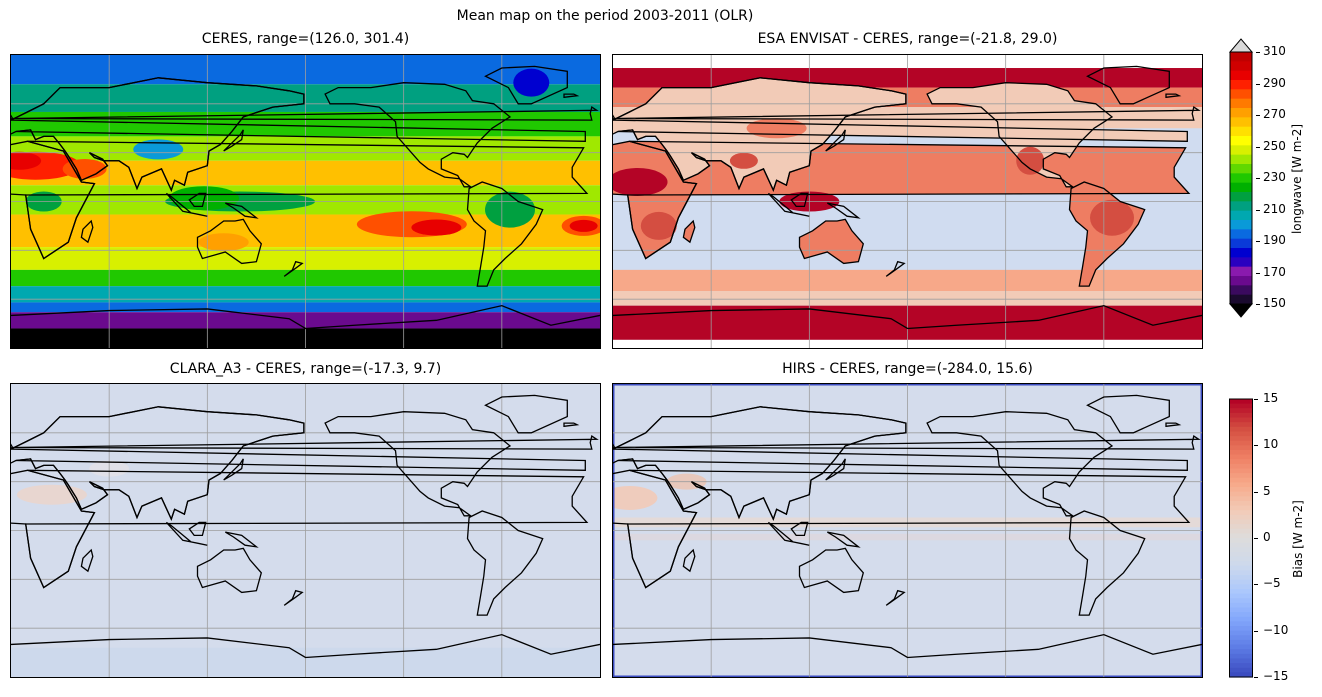 This screenshot has height=697, width=1322. What do you see at coordinates (1267, 490) in the screenshot?
I see `colorbar-bias-tick: 5` at bounding box center [1267, 490].